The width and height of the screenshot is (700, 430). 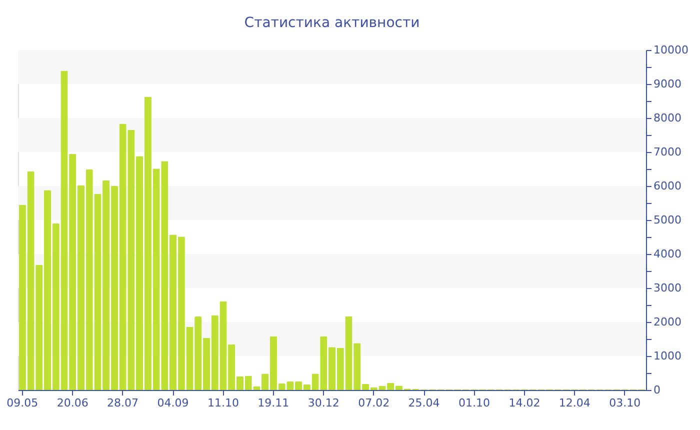 What do you see at coordinates (524, 403) in the screenshot?
I see `x-tick-label: 14.02` at bounding box center [524, 403].